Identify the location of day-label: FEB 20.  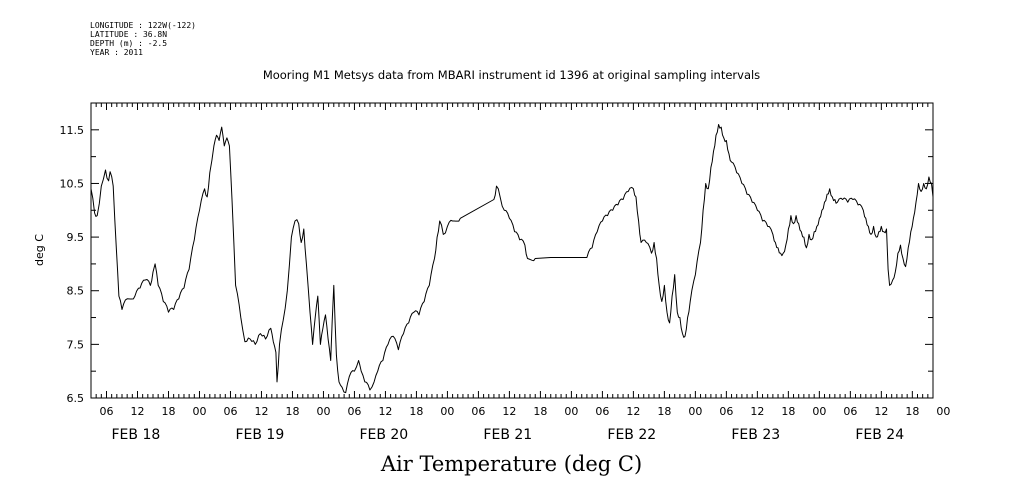
(383, 435).